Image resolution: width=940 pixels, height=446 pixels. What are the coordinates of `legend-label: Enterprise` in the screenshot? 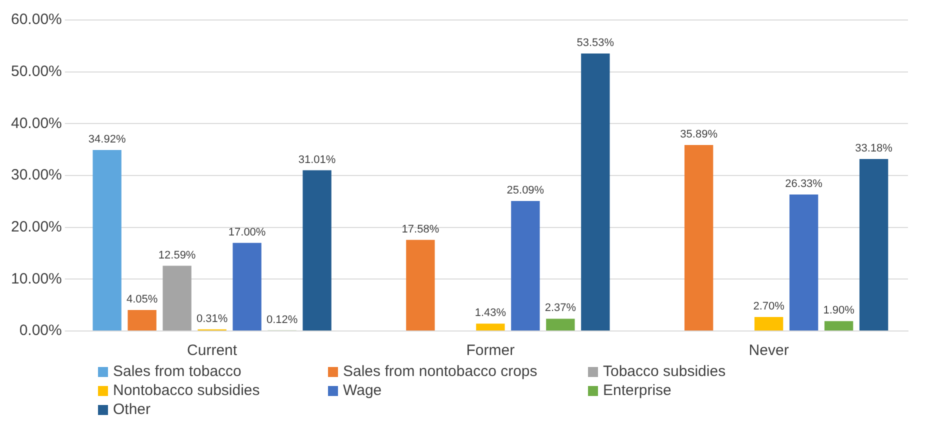 It's located at (637, 390).